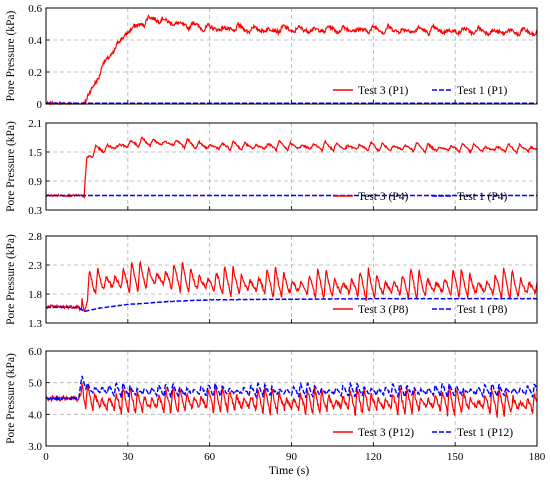 Image resolution: width=550 pixels, height=484 pixels. I want to click on y-tick-label: 0.2, so click(35, 73).